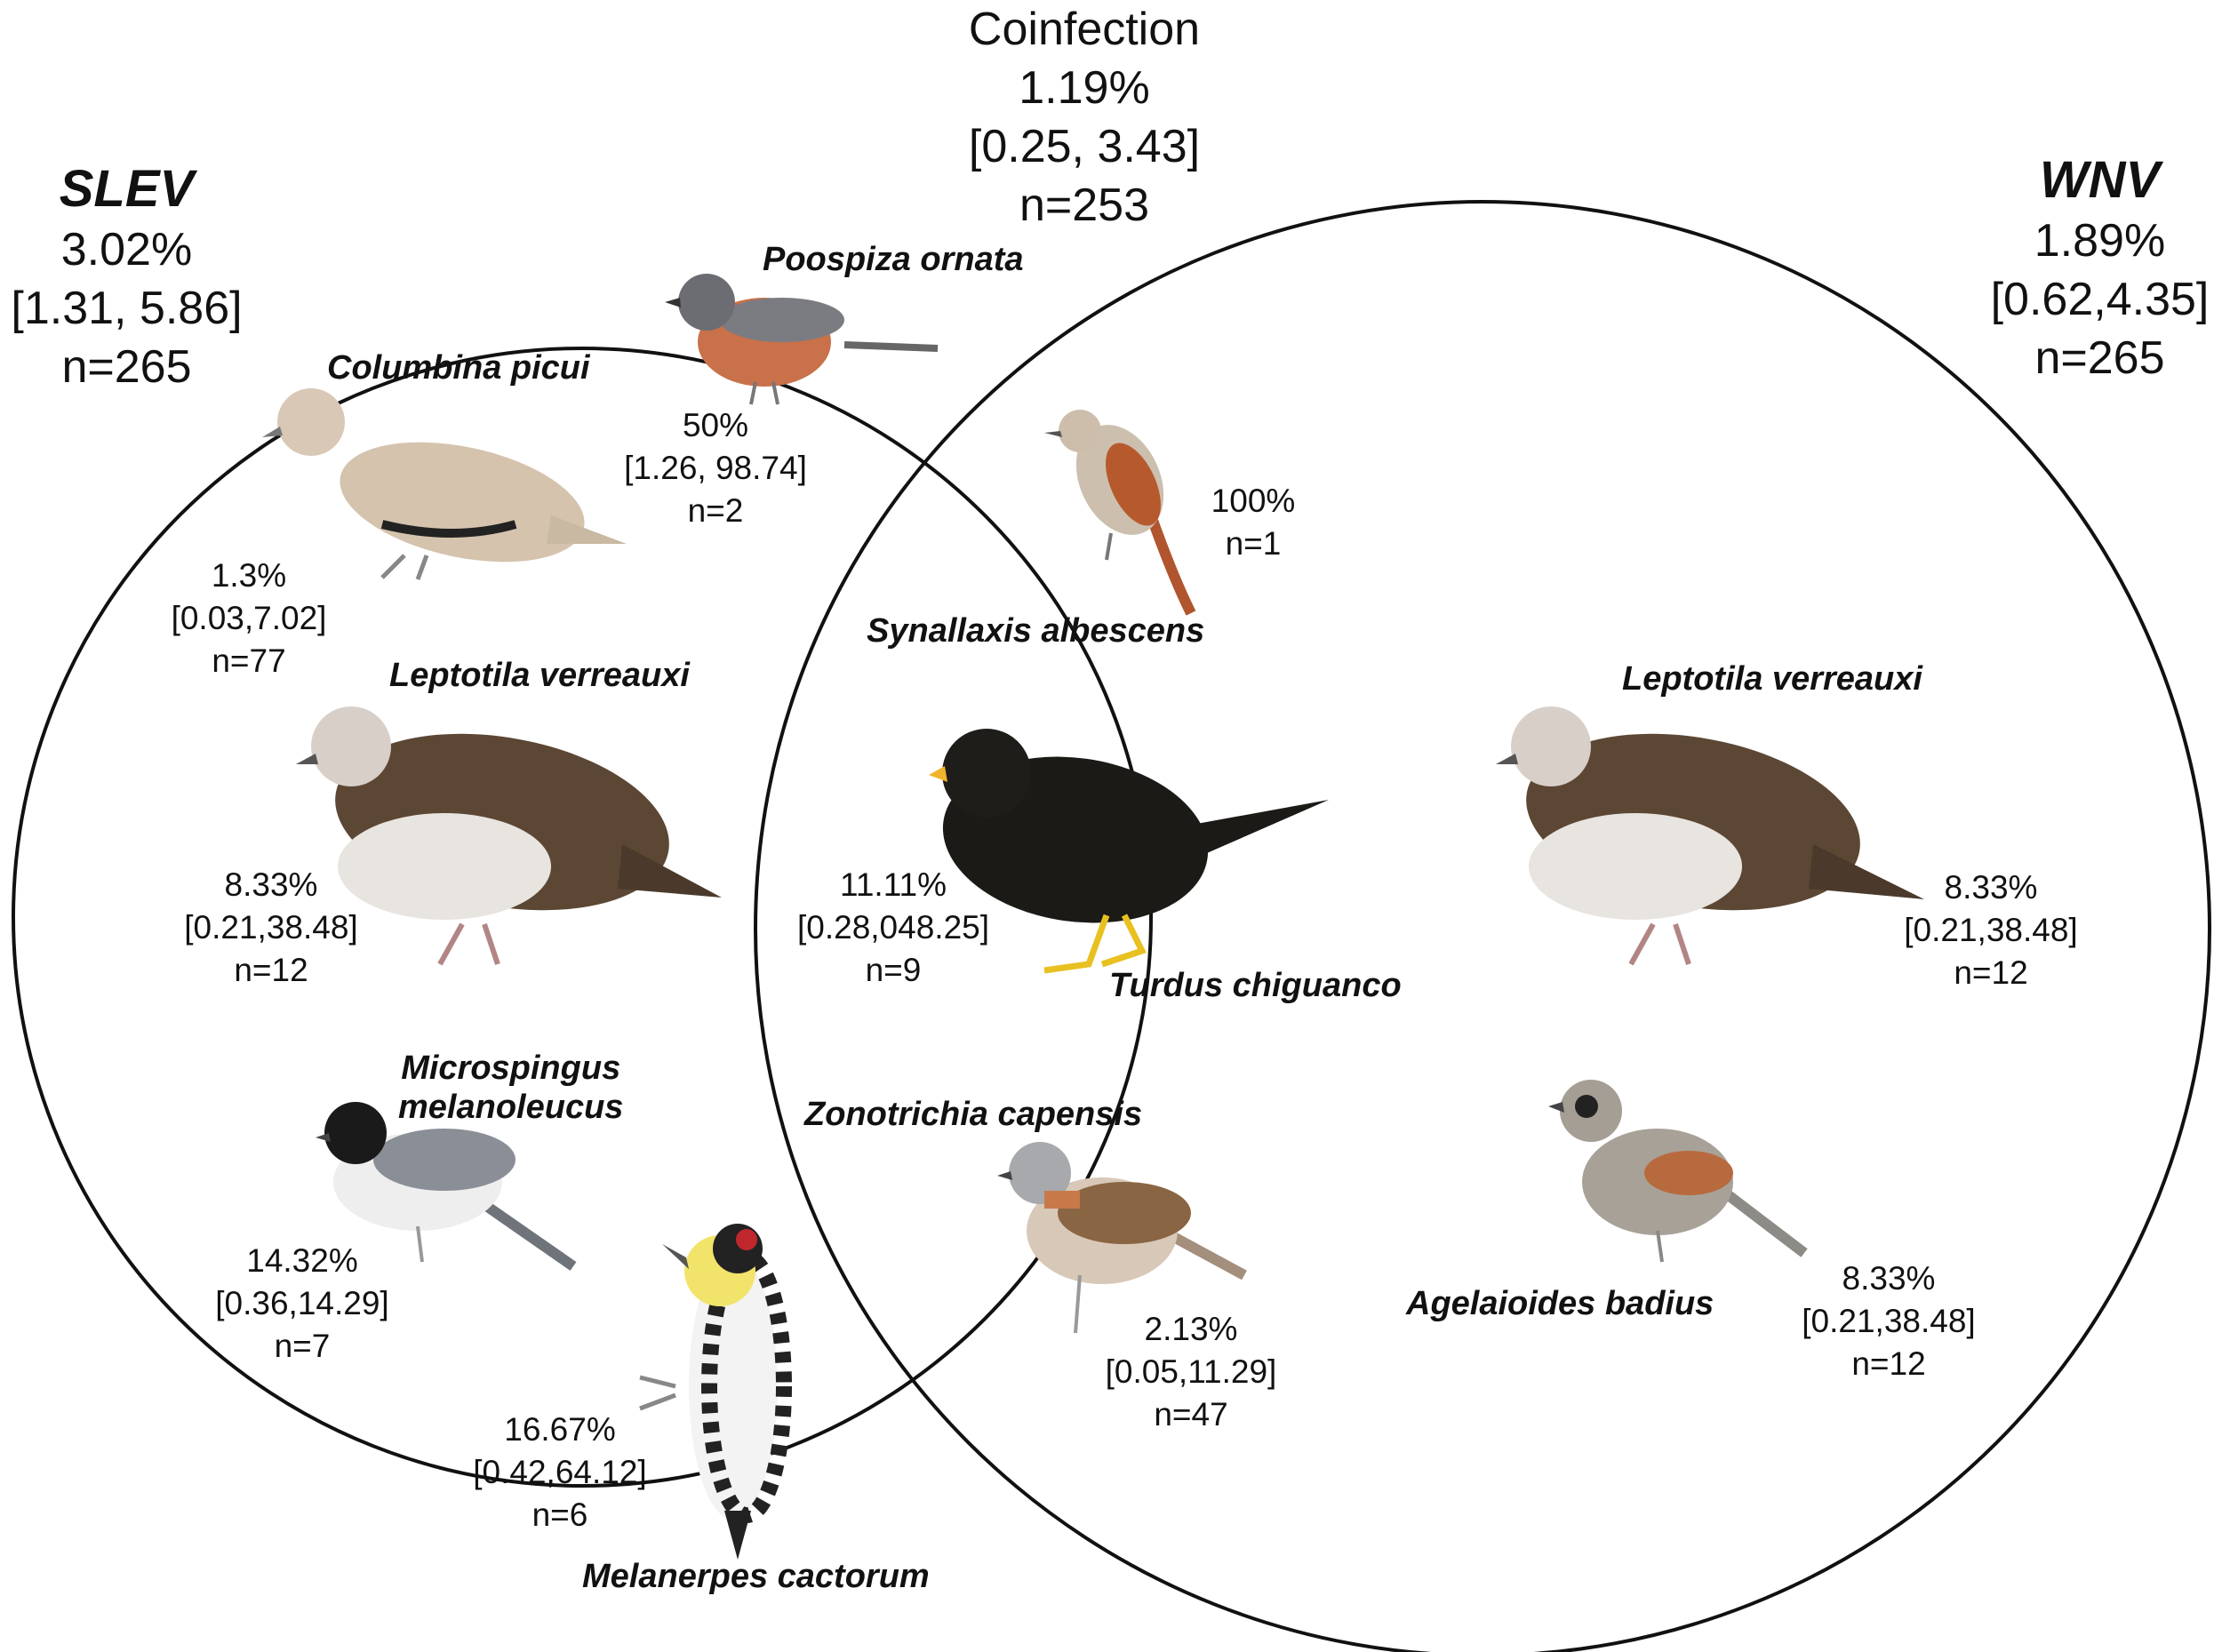  Describe the element at coordinates (126, 367) in the screenshot. I see `slev-n: n=265` at that location.